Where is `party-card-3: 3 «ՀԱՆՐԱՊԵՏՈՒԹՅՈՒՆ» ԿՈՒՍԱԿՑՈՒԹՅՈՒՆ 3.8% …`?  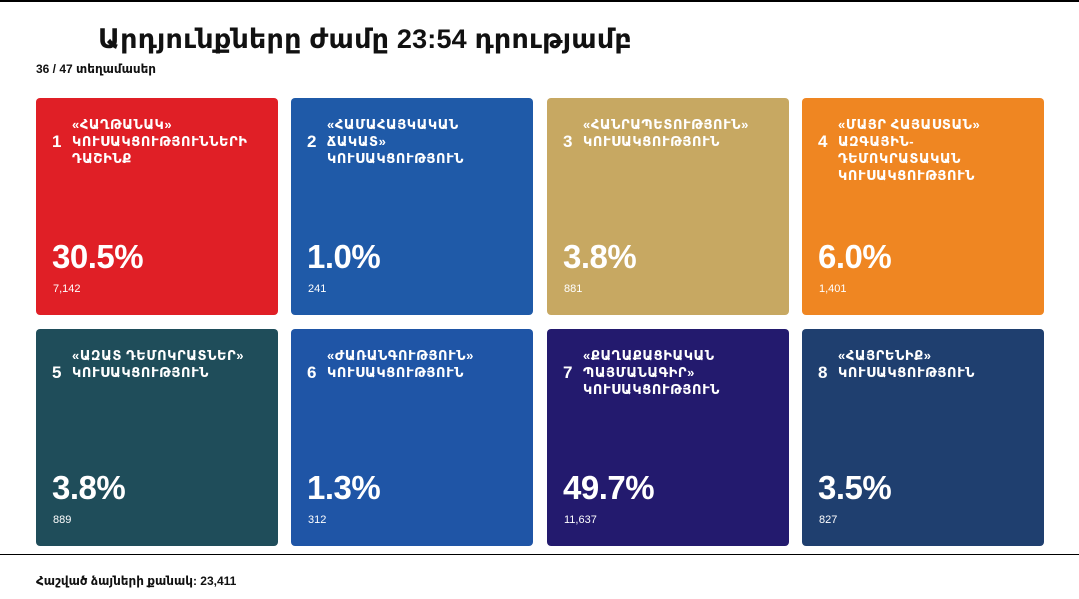
party-card-3: 3 «ՀԱՆՐԱՊԵՏՈՒԹՅՈՒՆ» ԿՈՒՍԱԿՑՈՒԹՅՈՒՆ 3.8% … is located at coordinates (668, 206).